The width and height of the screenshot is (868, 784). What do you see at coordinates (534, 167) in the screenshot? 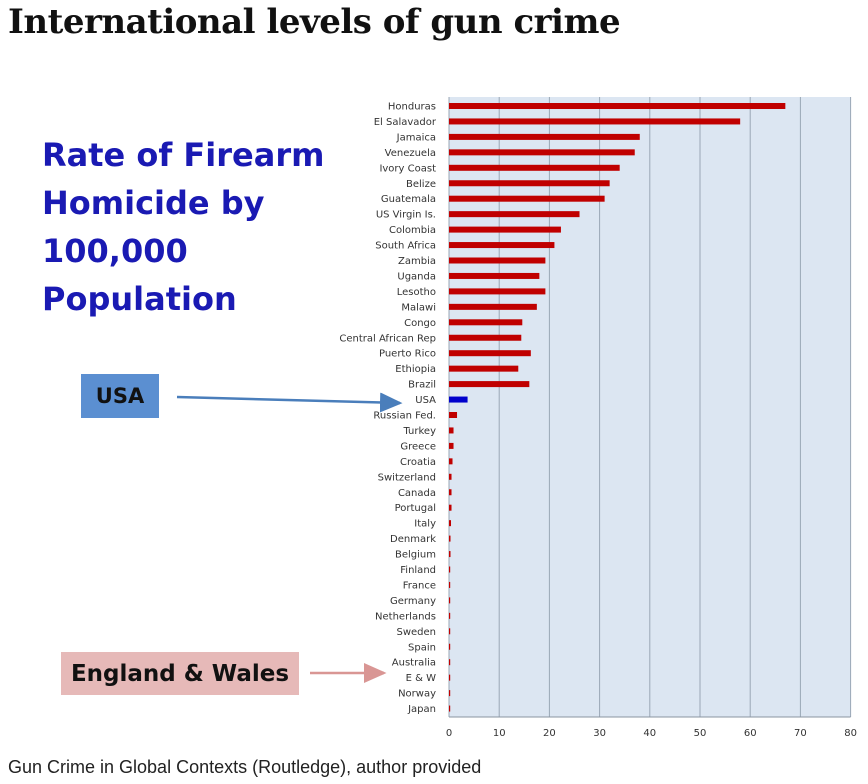
I see `bar-ivory-coast` at bounding box center [534, 167].